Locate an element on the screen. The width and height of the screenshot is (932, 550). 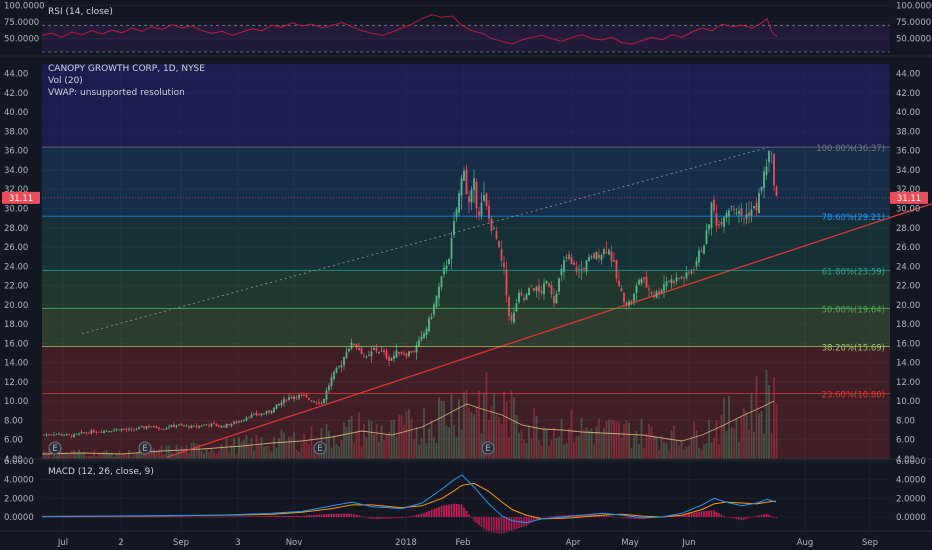
y-tick-label: 18.00 is located at coordinates (908, 325).